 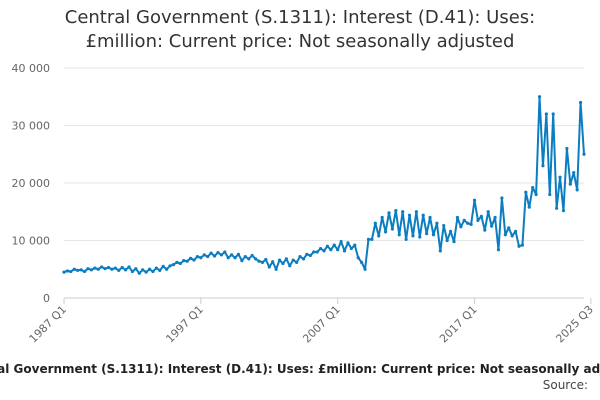 What do you see at coordinates (458, 324) in the screenshot?
I see `x-tick-label: 2017 Q1` at bounding box center [458, 324].